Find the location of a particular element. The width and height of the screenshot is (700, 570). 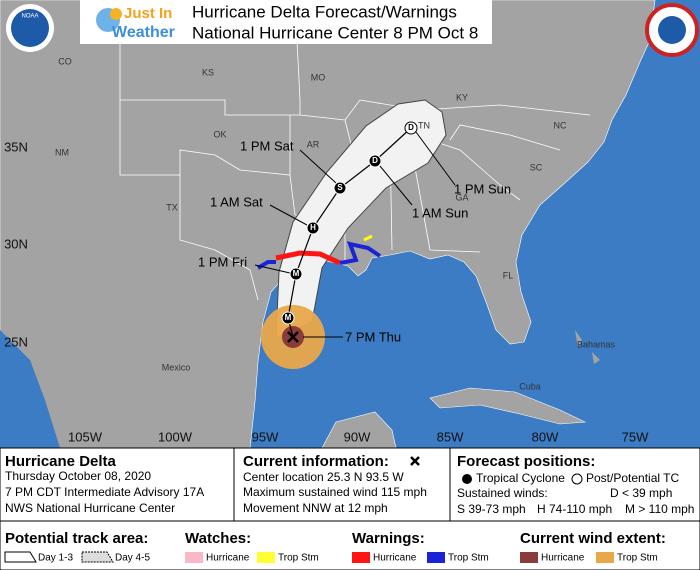

place-label: Bahamas is located at coordinates (596, 344).